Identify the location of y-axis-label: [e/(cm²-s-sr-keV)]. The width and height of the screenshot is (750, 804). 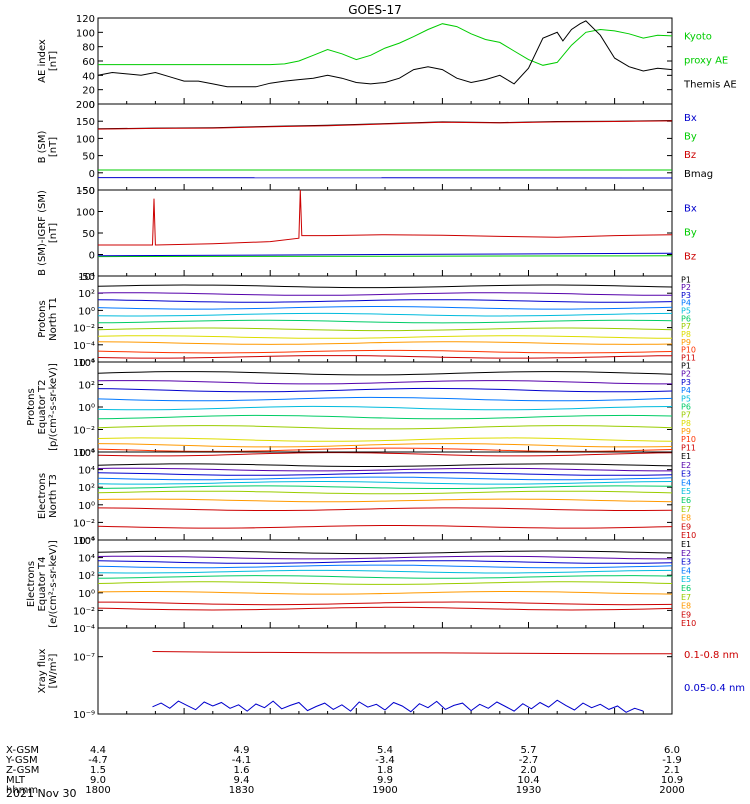
(53, 584).